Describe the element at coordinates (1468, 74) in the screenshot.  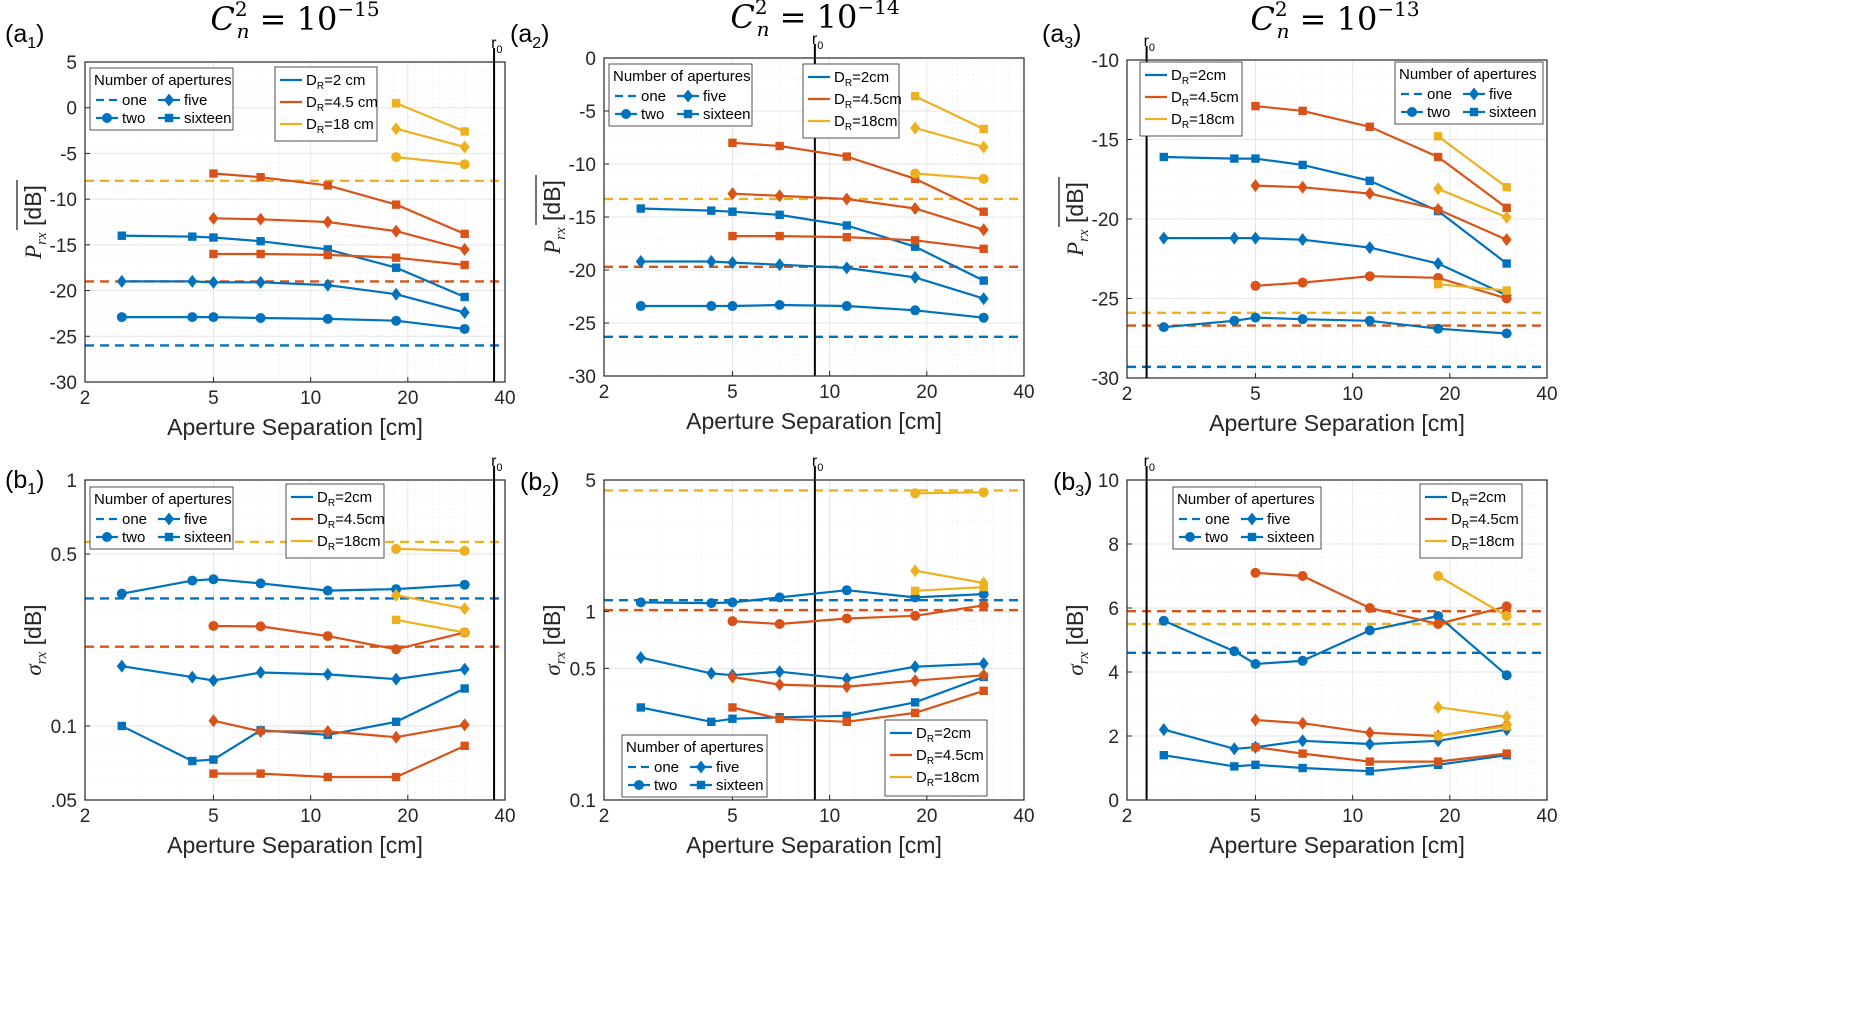
I see `legend-title: Number of apertures` at that location.